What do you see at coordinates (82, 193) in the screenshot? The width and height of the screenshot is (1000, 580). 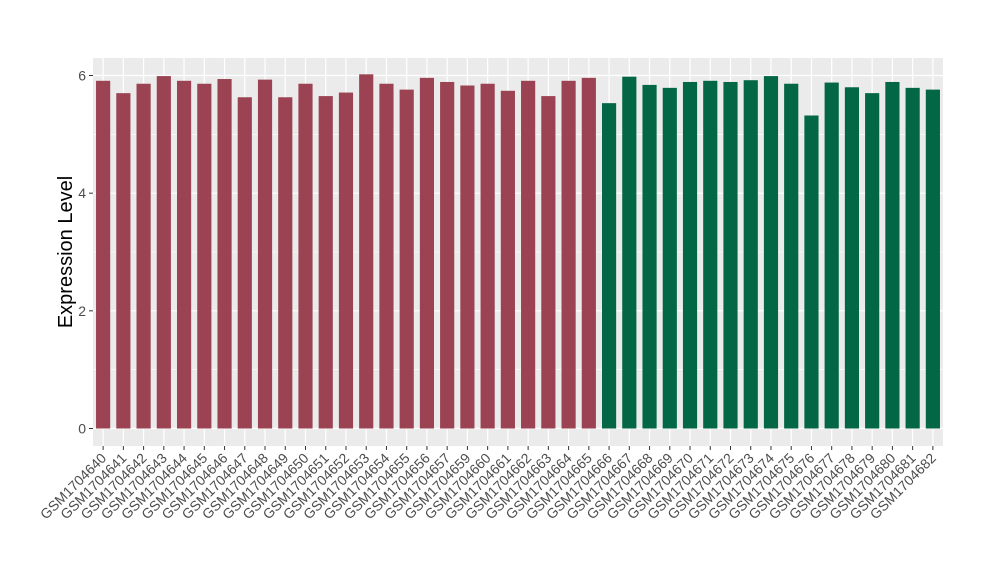 I see `y-tick-label: 4` at bounding box center [82, 193].